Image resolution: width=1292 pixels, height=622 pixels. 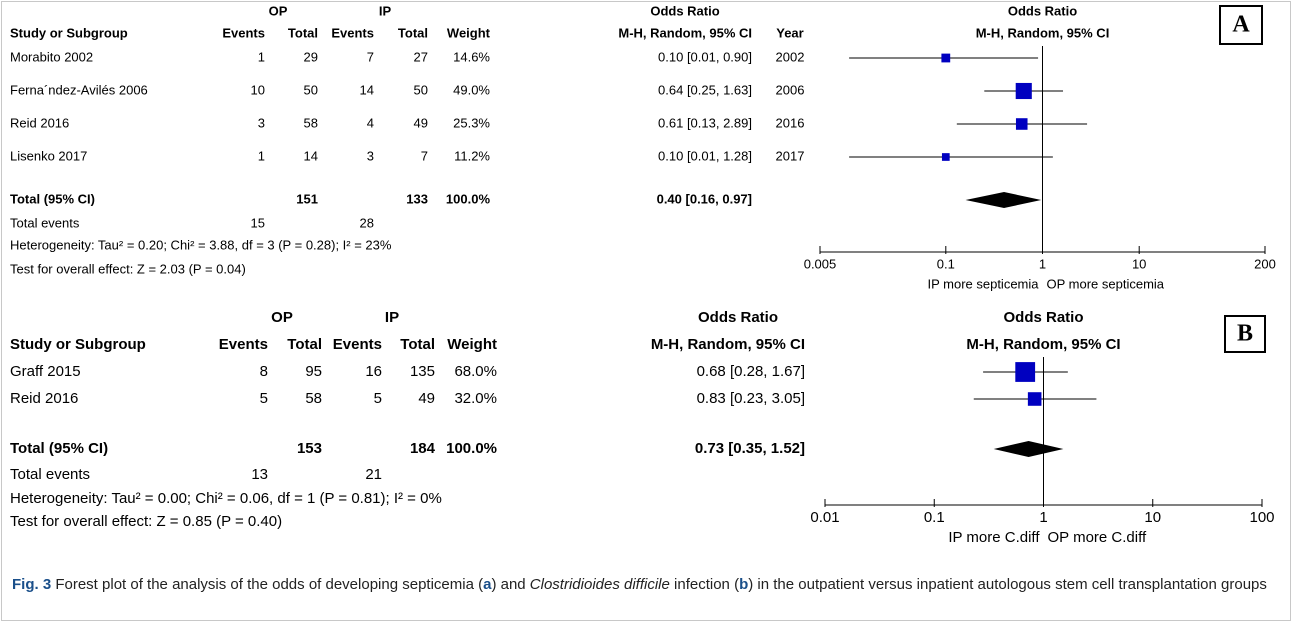 I want to click on total-label: Total (95% CI), so click(x=52, y=198).